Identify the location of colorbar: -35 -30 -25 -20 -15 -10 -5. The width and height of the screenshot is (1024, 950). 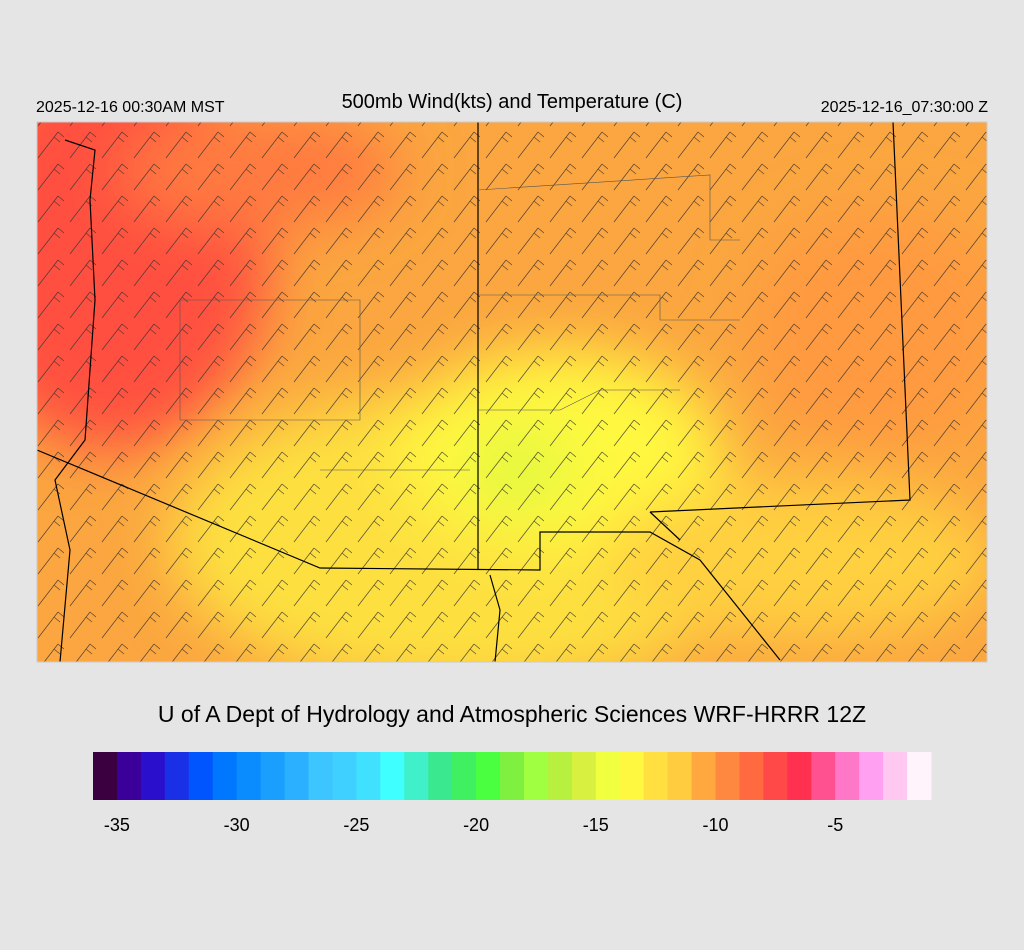
(512, 793).